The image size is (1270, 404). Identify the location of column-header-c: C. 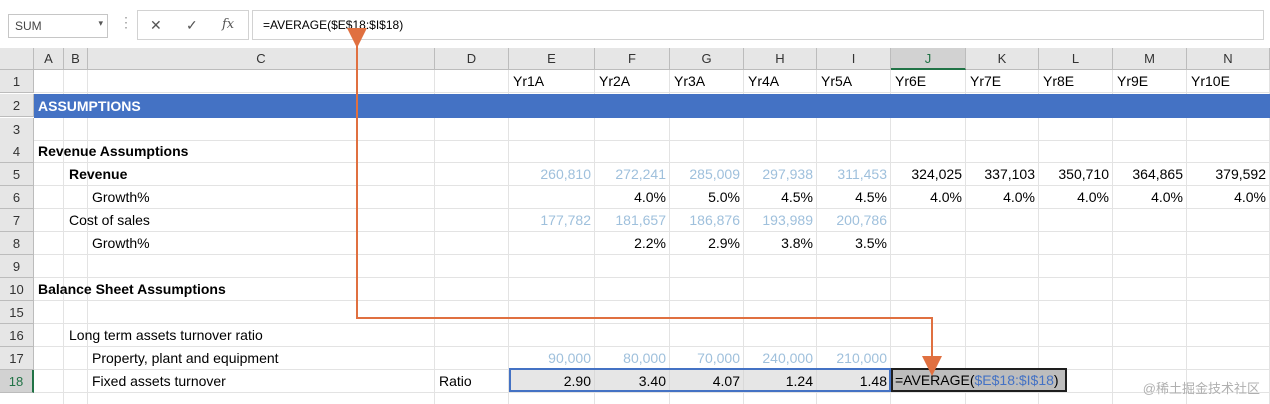
(261, 59).